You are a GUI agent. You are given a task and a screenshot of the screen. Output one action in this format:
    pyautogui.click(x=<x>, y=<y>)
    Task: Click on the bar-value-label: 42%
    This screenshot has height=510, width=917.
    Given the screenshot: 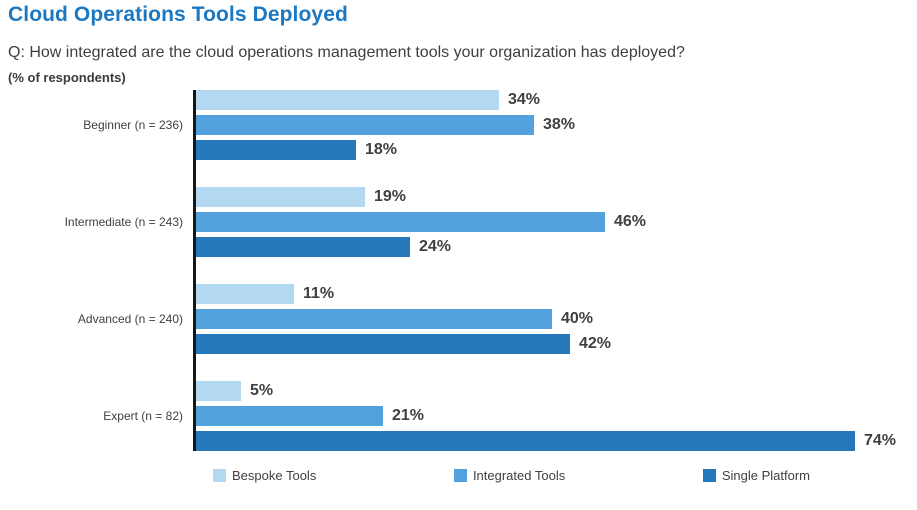 What is the action you would take?
    pyautogui.click(x=595, y=343)
    